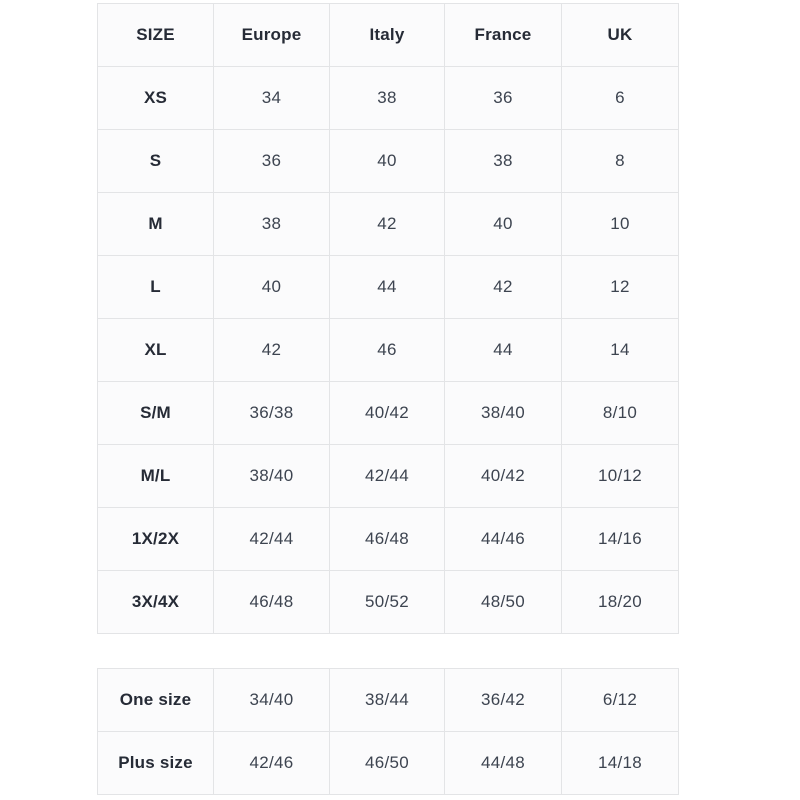 The height and width of the screenshot is (800, 800). I want to click on column-header-size: SIZE, so click(155, 35).